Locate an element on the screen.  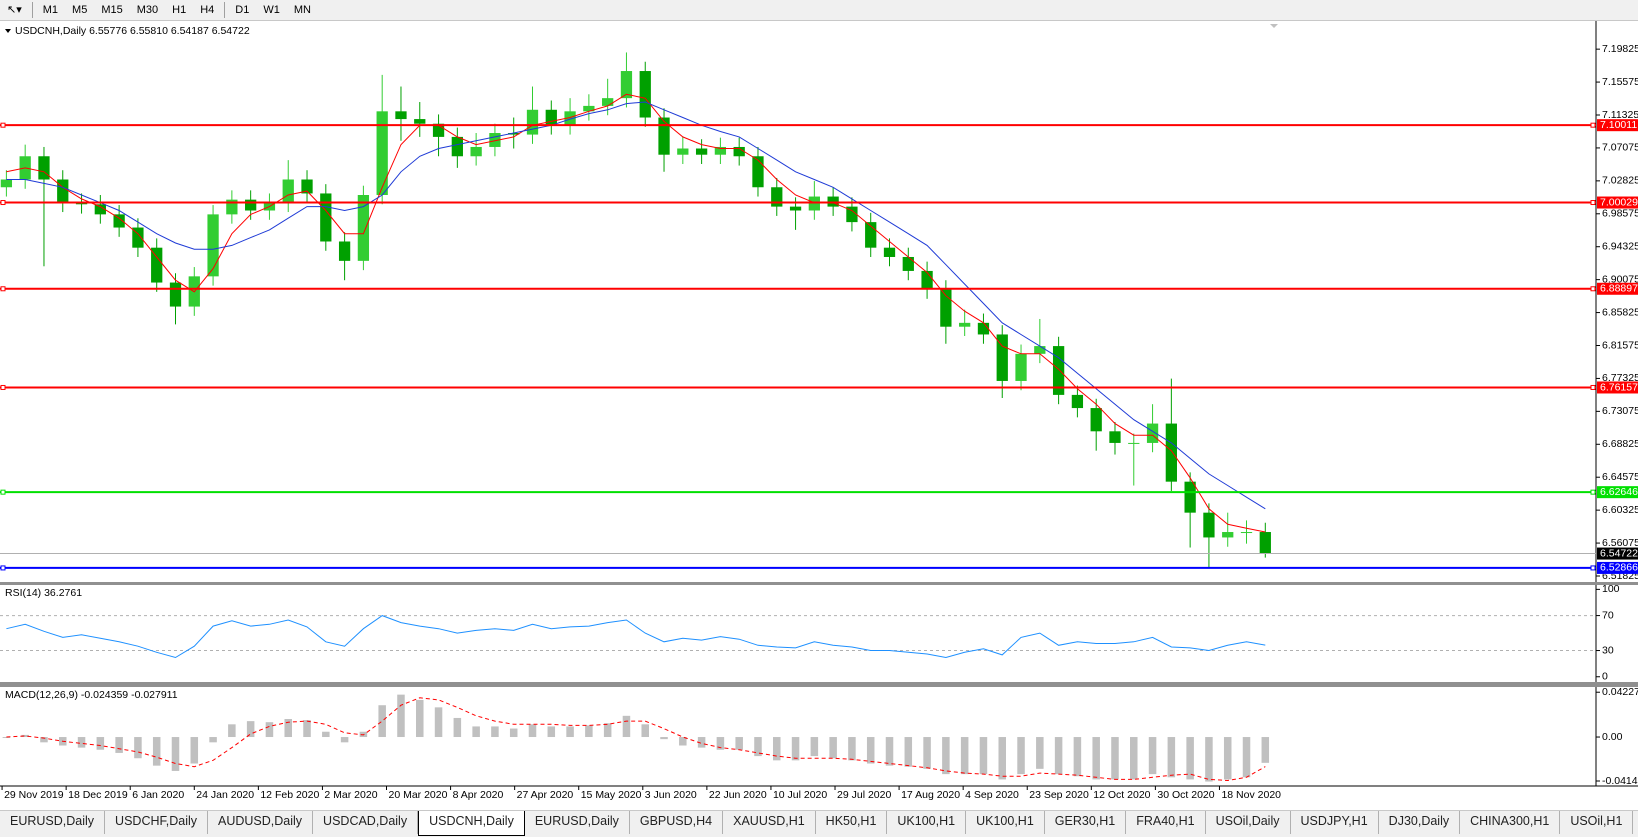
chart-tab: AUDUSD,Daily is located at coordinates (261, 822).